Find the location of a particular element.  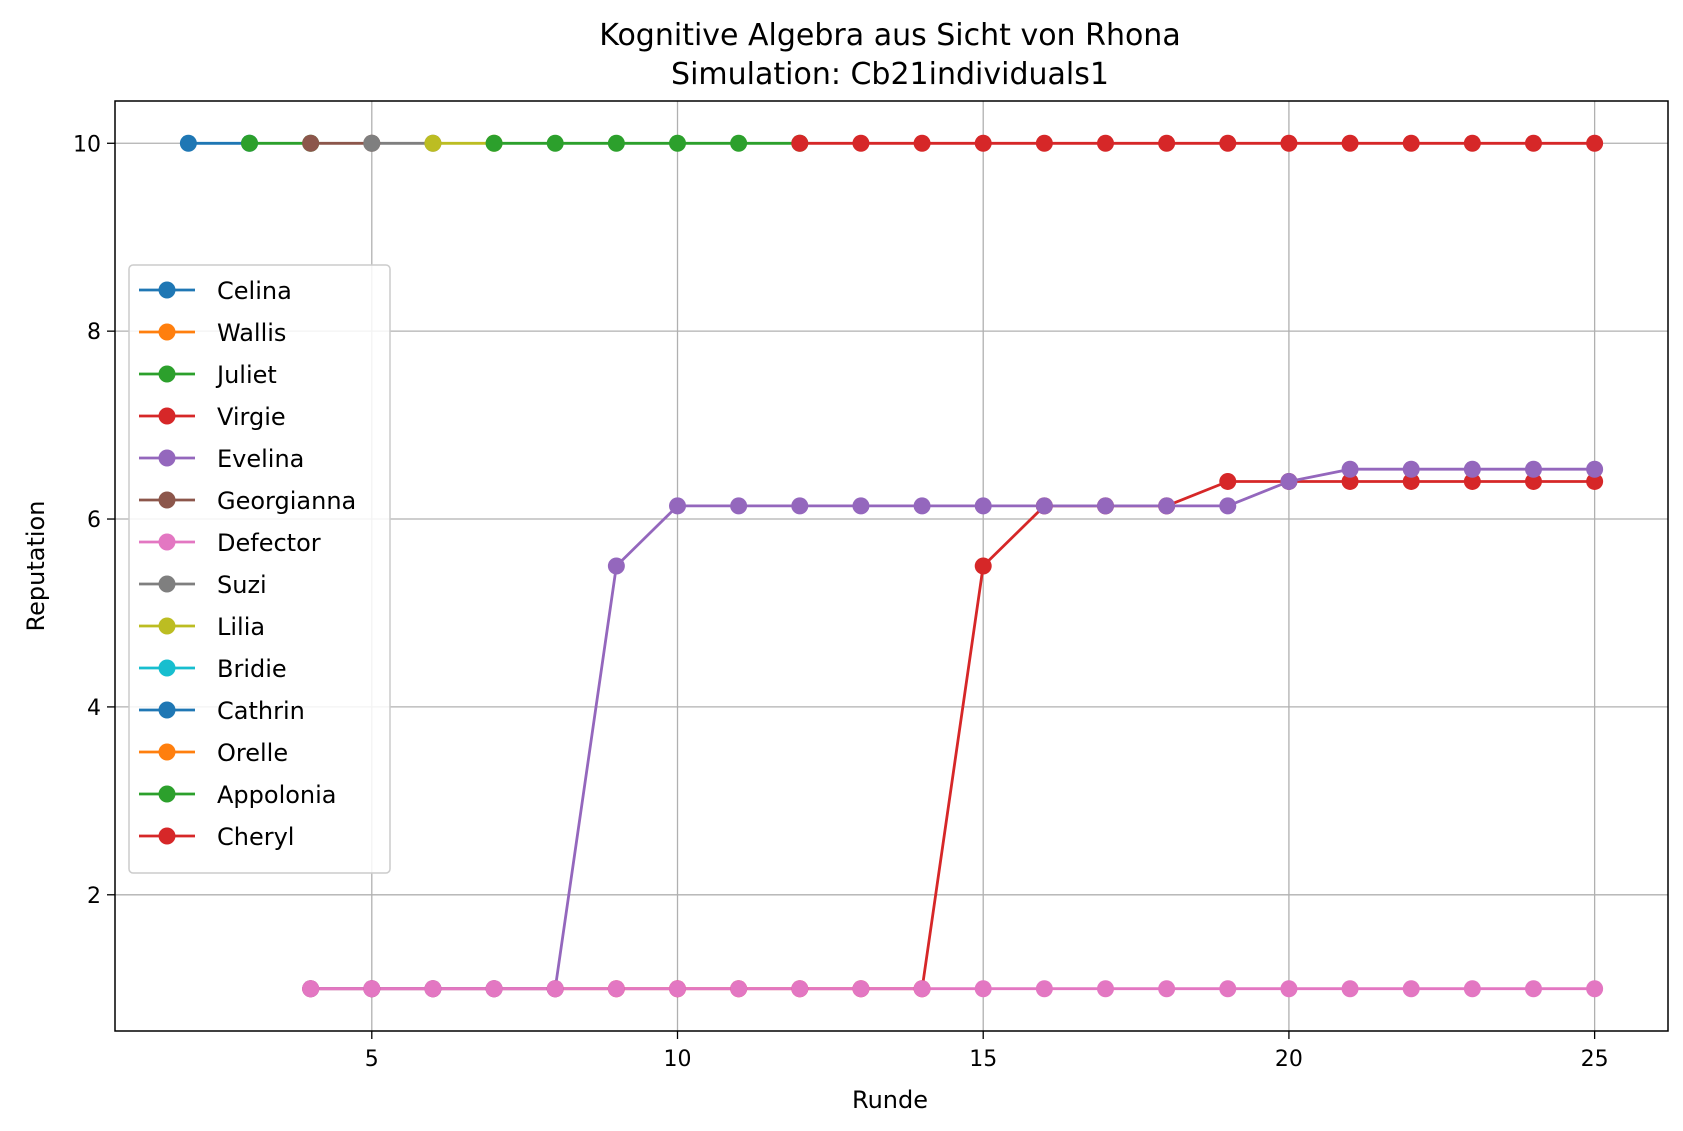

data-point-juliet is located at coordinates (250, 143).